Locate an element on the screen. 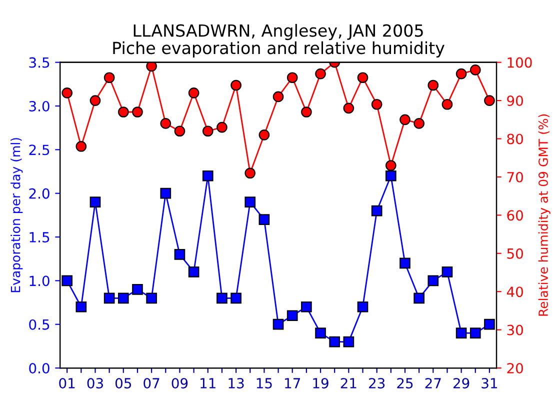 This screenshot has height=397, width=556. x-tick-label: 09 is located at coordinates (180, 383).